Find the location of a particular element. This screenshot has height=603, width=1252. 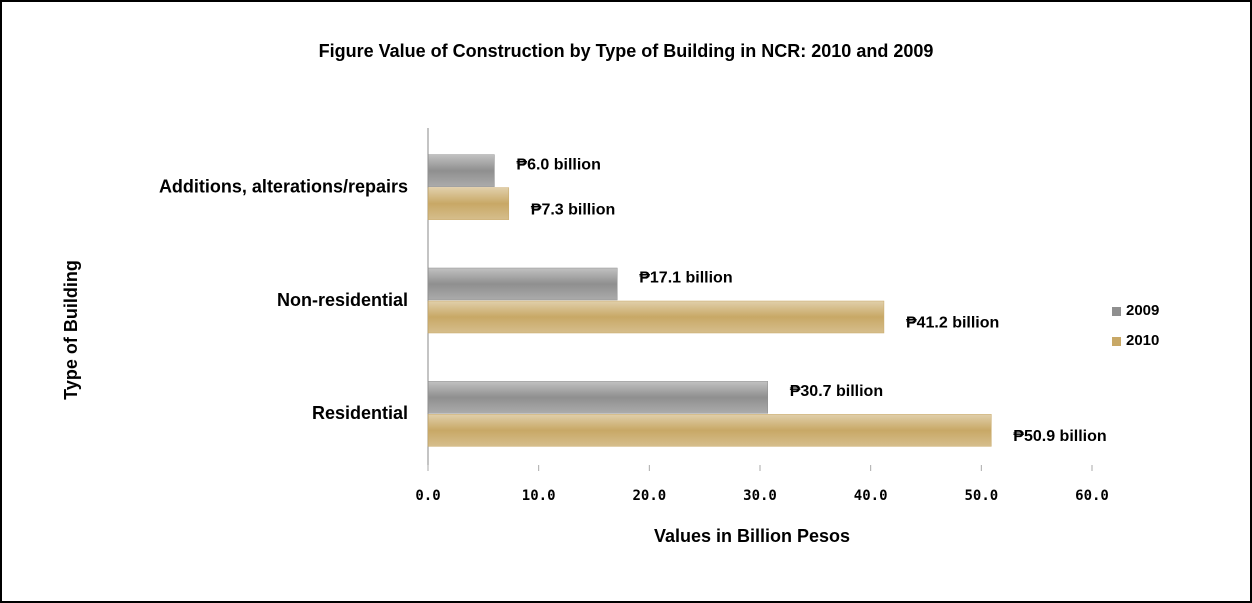

y-axis-title: Type of Building is located at coordinates (71, 330).